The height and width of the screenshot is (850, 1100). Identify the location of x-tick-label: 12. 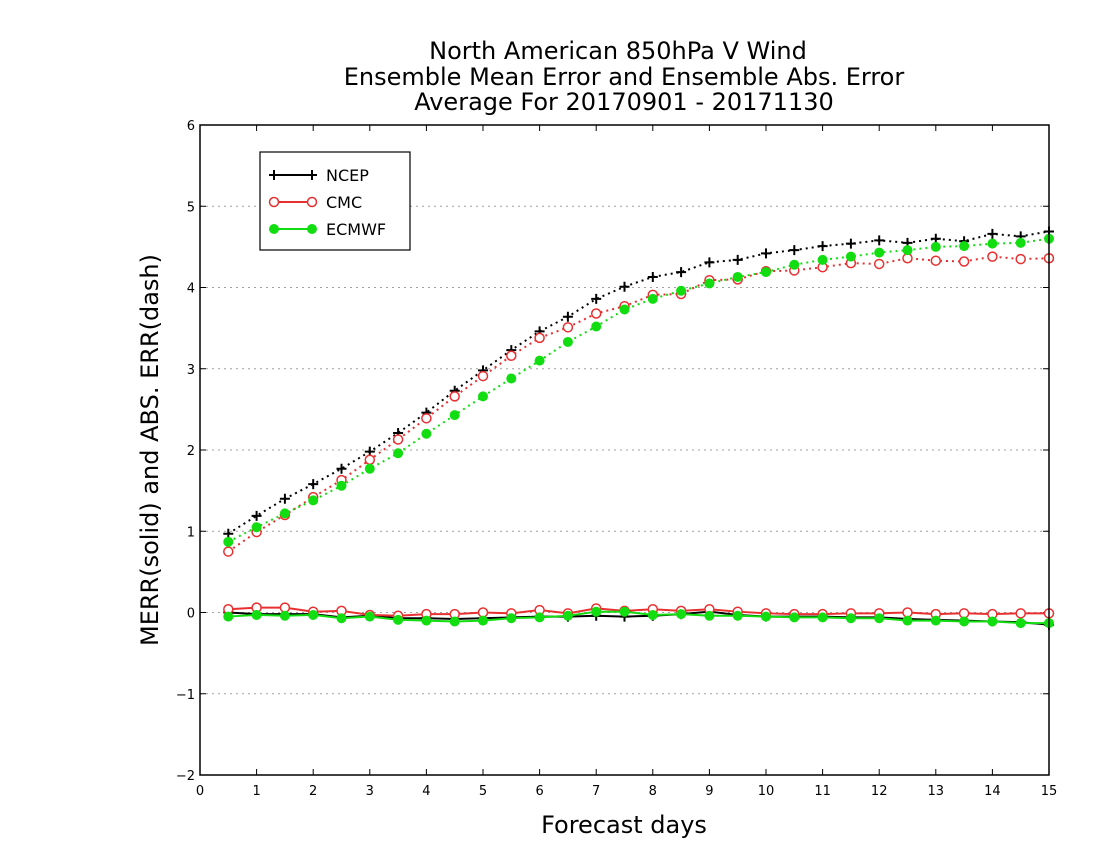
(879, 791).